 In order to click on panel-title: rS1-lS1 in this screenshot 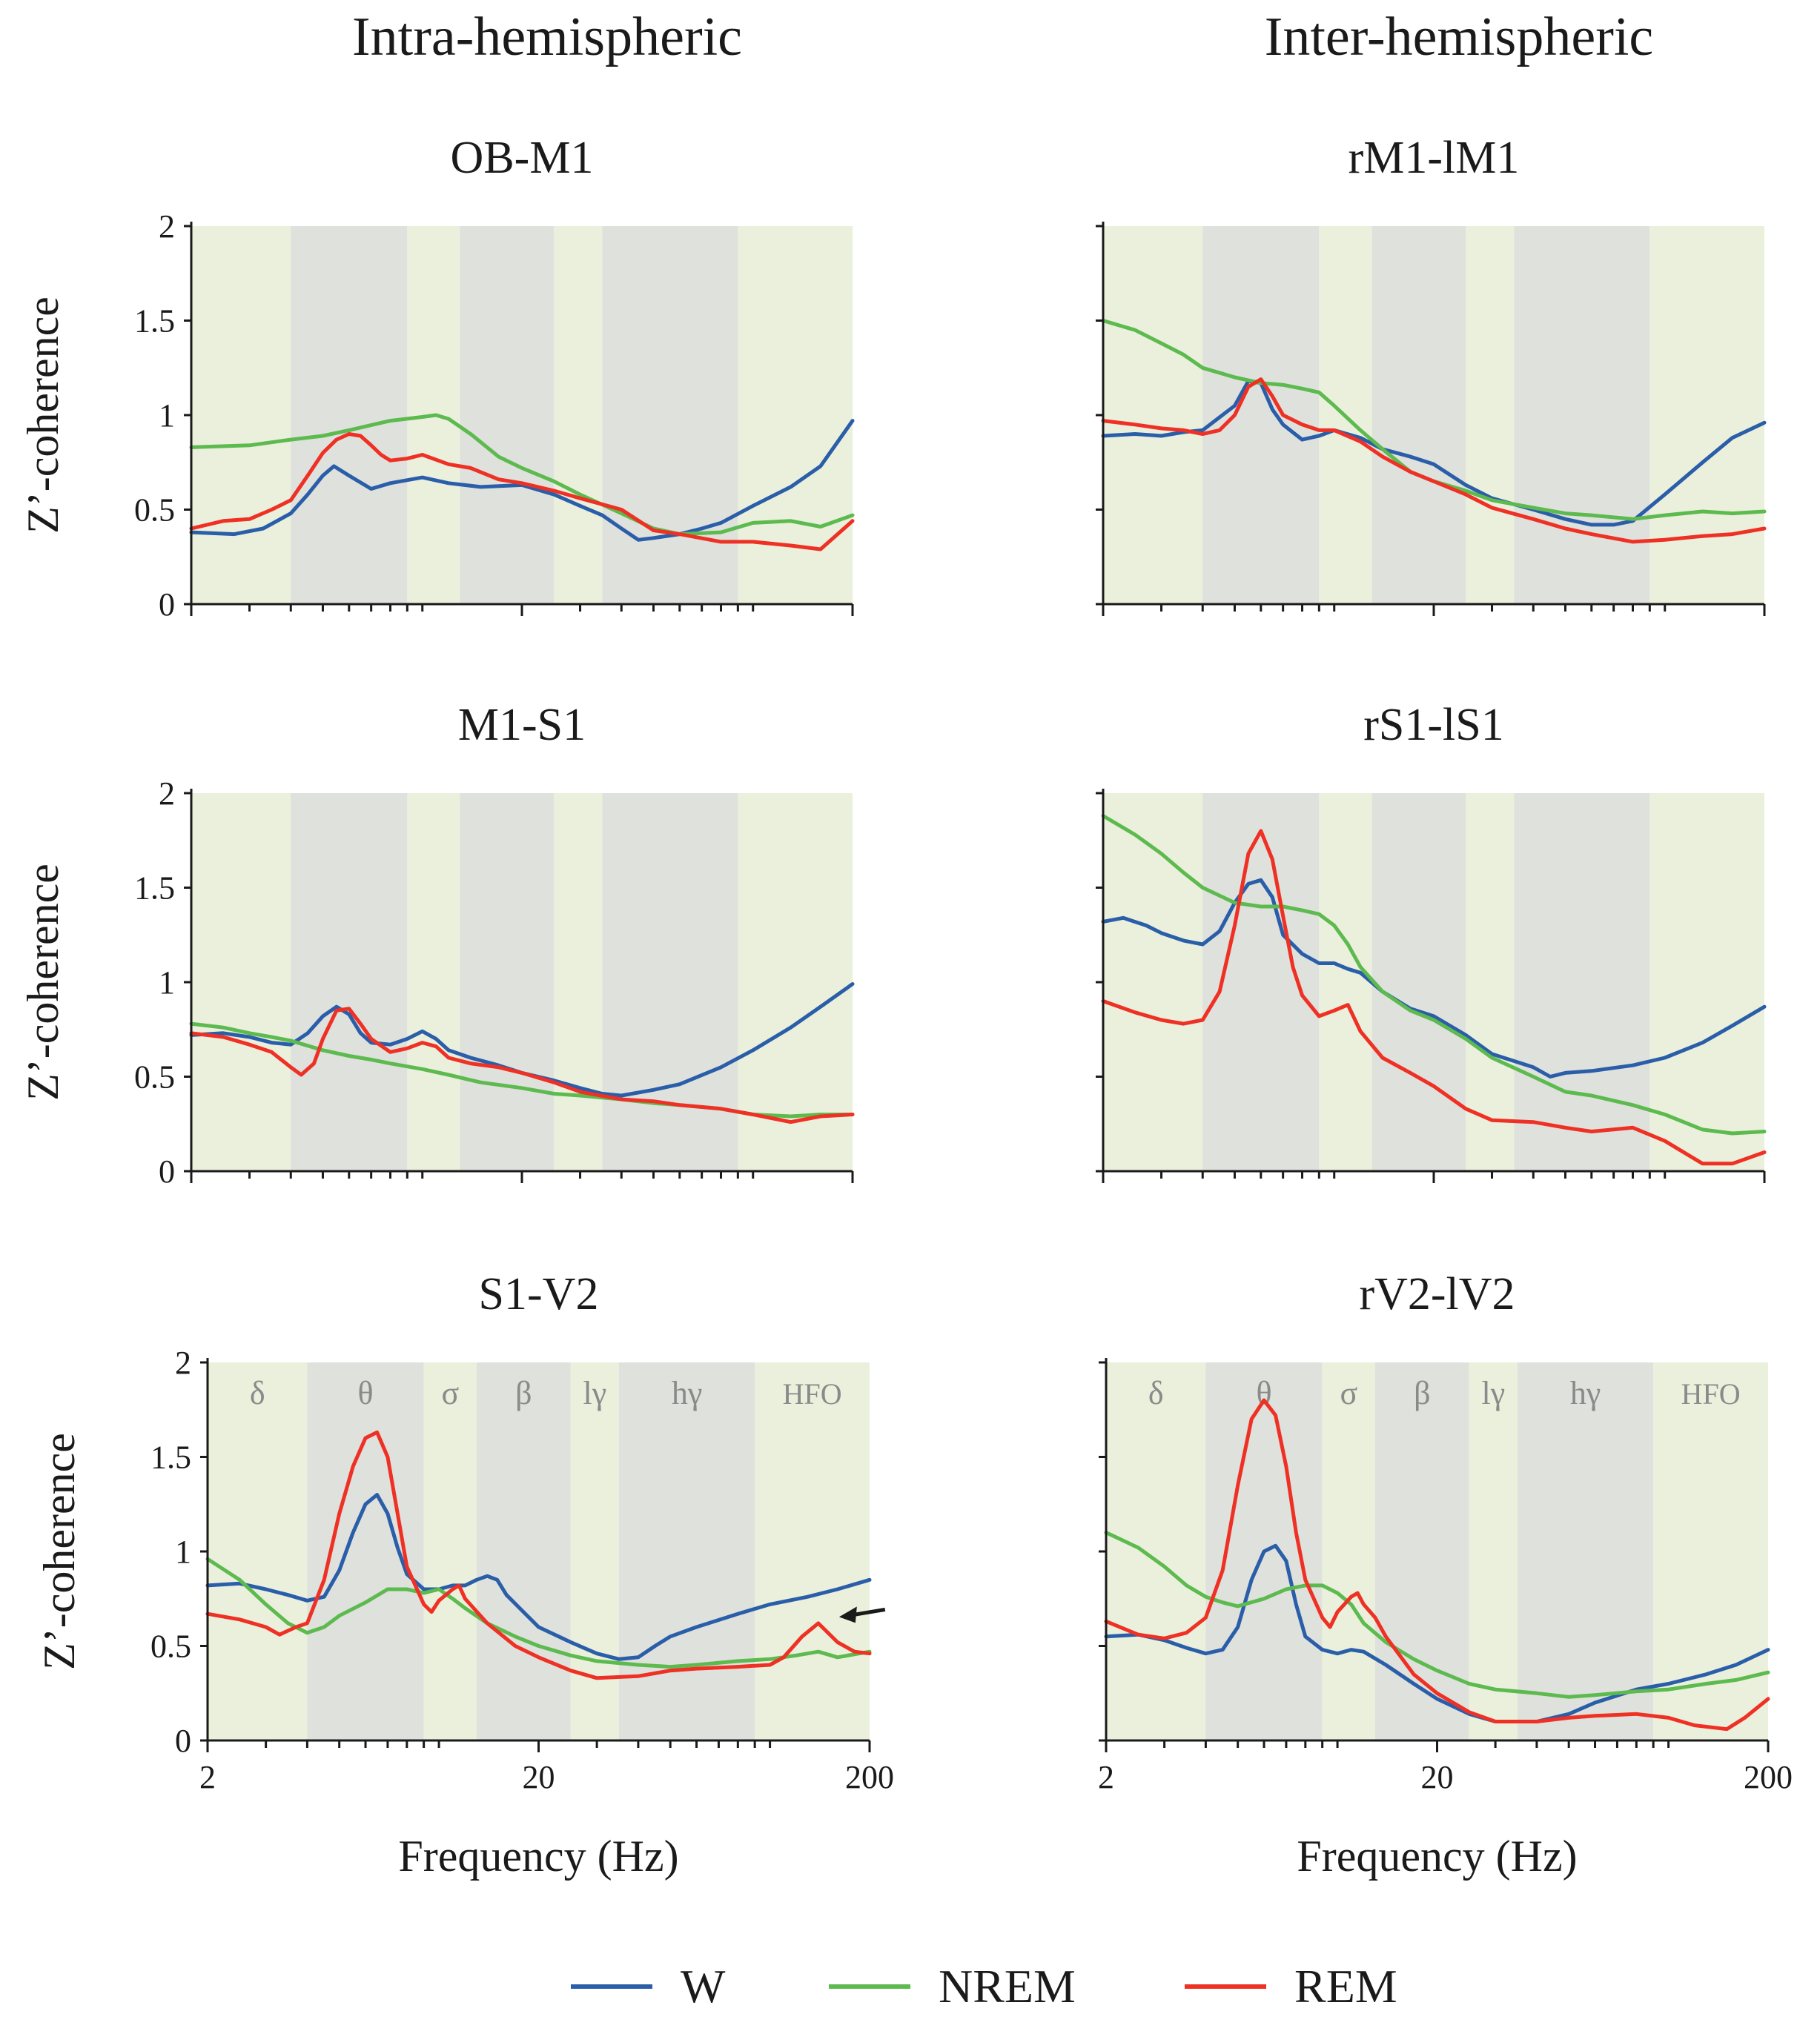, I will do `click(1433, 725)`.